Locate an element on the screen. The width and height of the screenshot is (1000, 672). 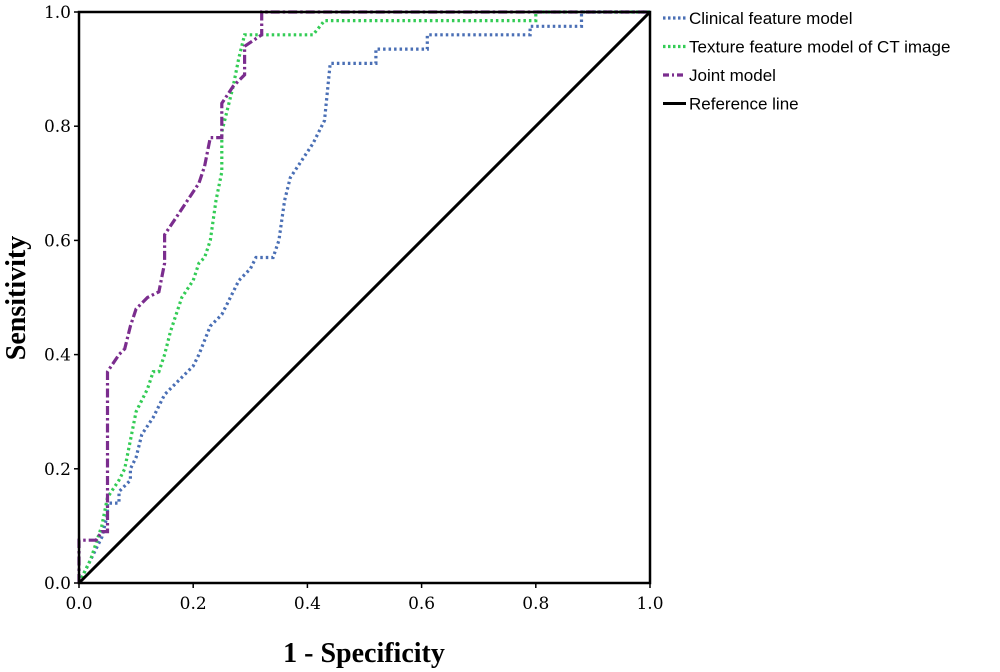
x-tick-label: 0.6 is located at coordinates (421, 604).